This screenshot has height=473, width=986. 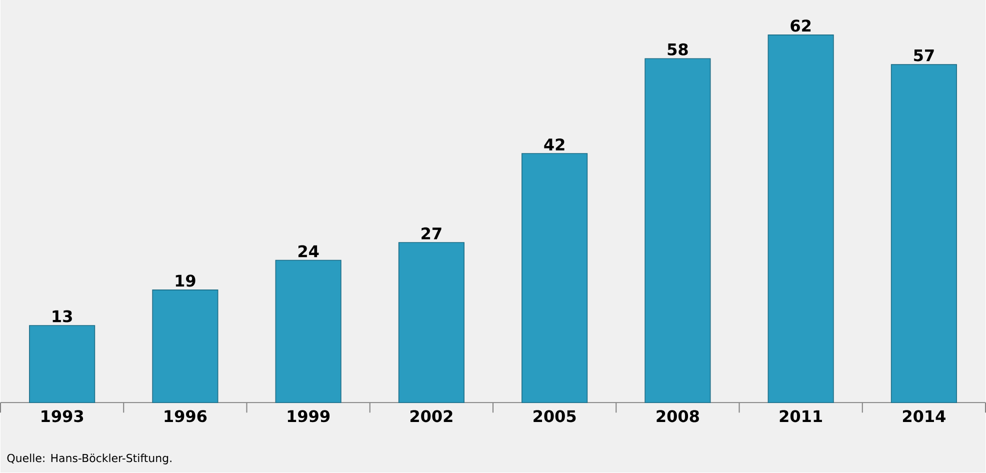 What do you see at coordinates (800, 26) in the screenshot?
I see `data-label: 62` at bounding box center [800, 26].